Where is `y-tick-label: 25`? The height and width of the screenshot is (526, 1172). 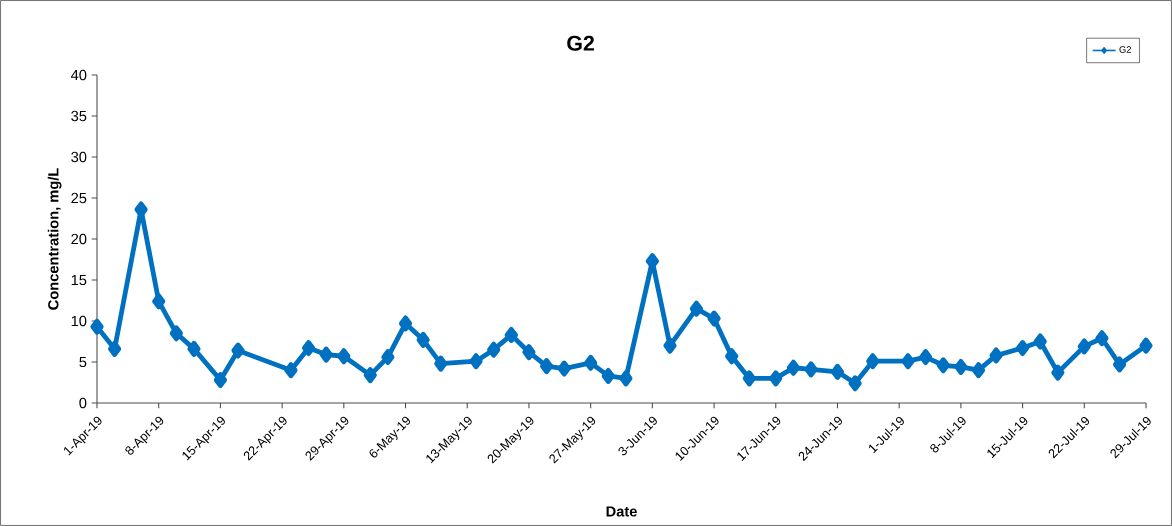 y-tick-label: 25 is located at coordinates (79, 198).